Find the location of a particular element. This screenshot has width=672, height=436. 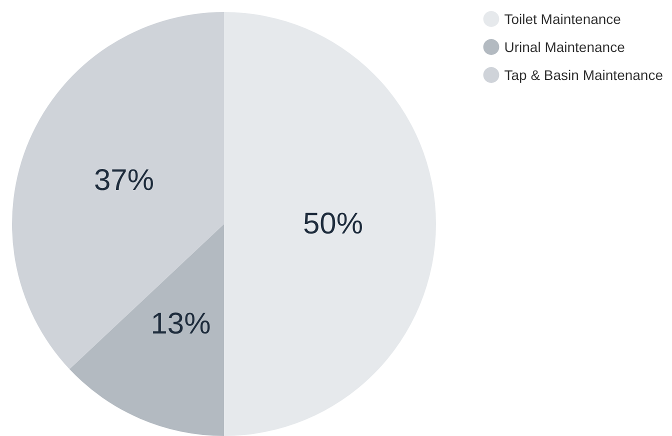

legend-label: Toilet Maintenance is located at coordinates (563, 19).